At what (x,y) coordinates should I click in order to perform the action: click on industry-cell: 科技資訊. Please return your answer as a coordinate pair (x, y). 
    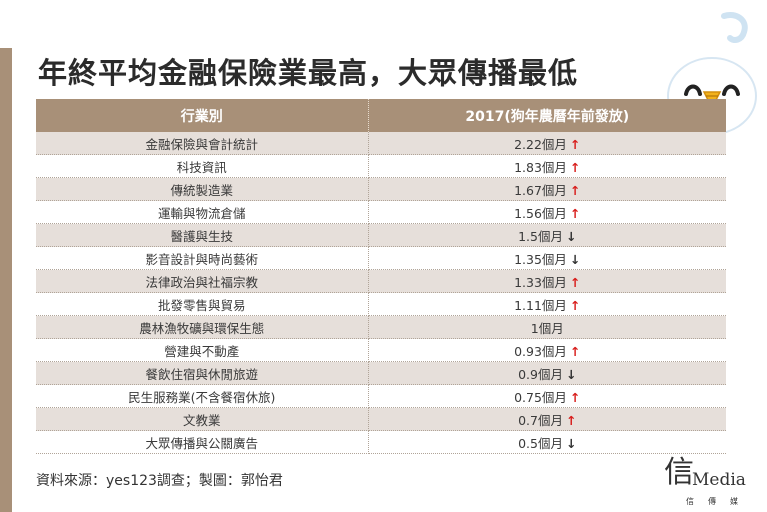
    Looking at the image, I should click on (202, 166).